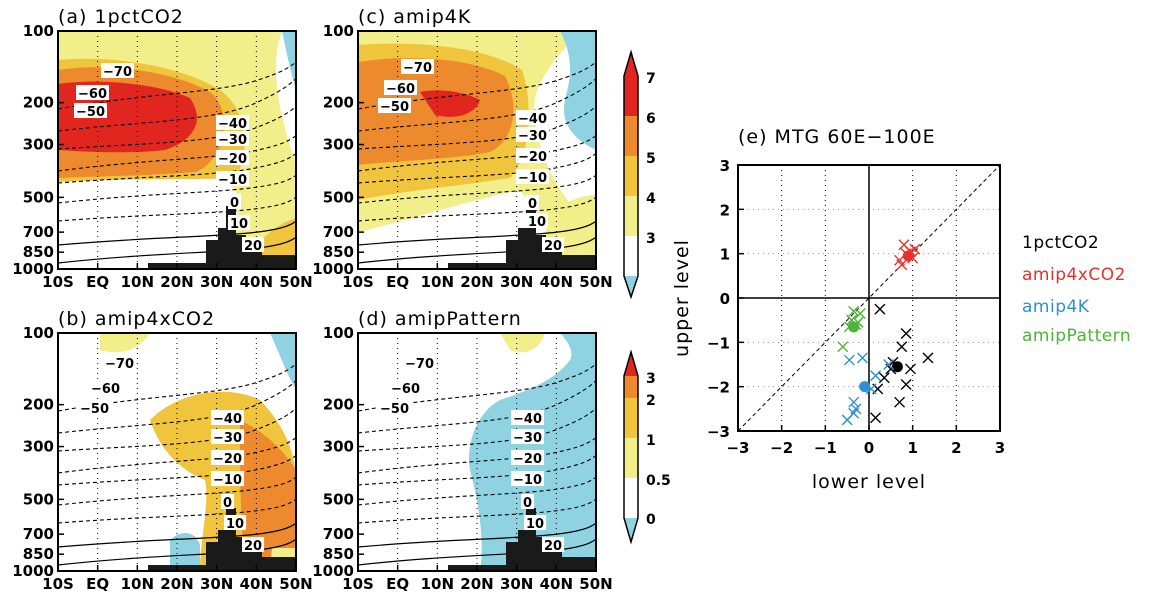 The width and height of the screenshot is (1151, 597). Describe the element at coordinates (216, 282) in the screenshot. I see `panel-a-x-tick-label-4: 30N` at that location.